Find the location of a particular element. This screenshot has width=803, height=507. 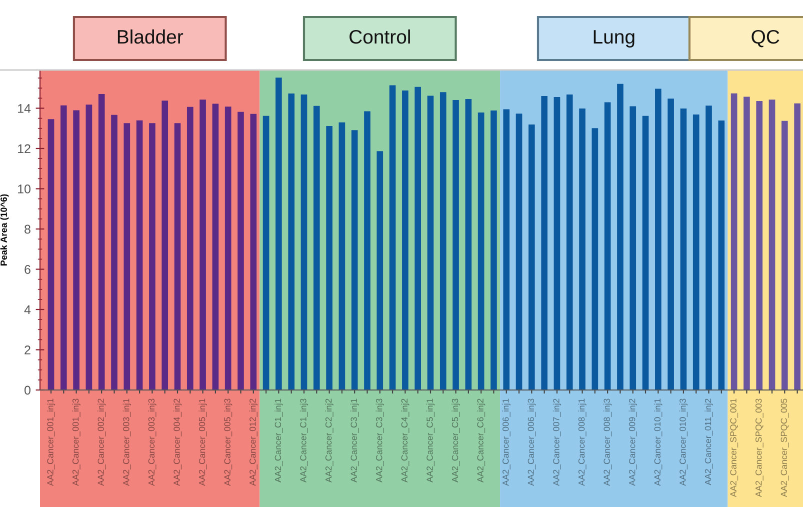

x-tick-label: AA2_Cancer_005_inj1 is located at coordinates (202, 442).